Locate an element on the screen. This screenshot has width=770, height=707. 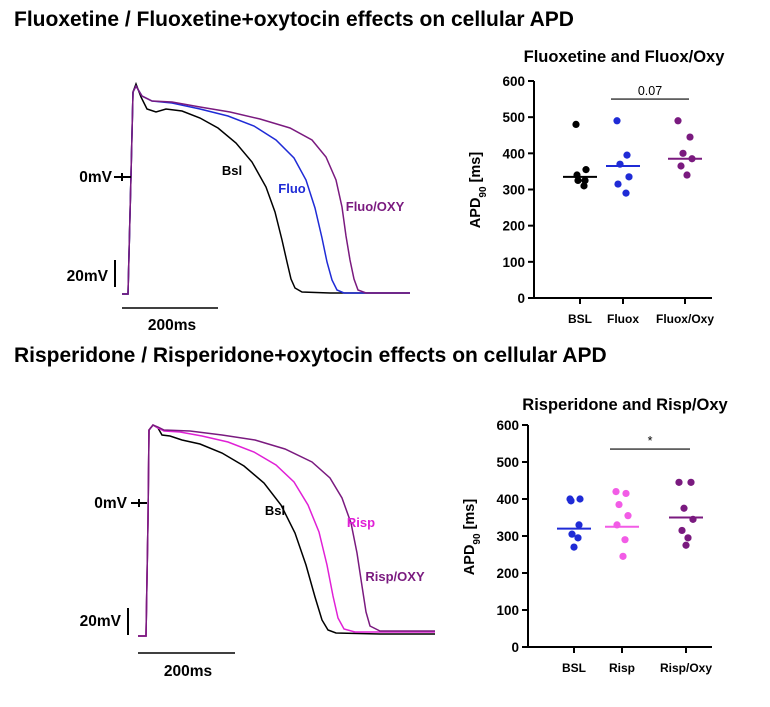
trace-fluo-oxy is located at coordinates (266, 189).